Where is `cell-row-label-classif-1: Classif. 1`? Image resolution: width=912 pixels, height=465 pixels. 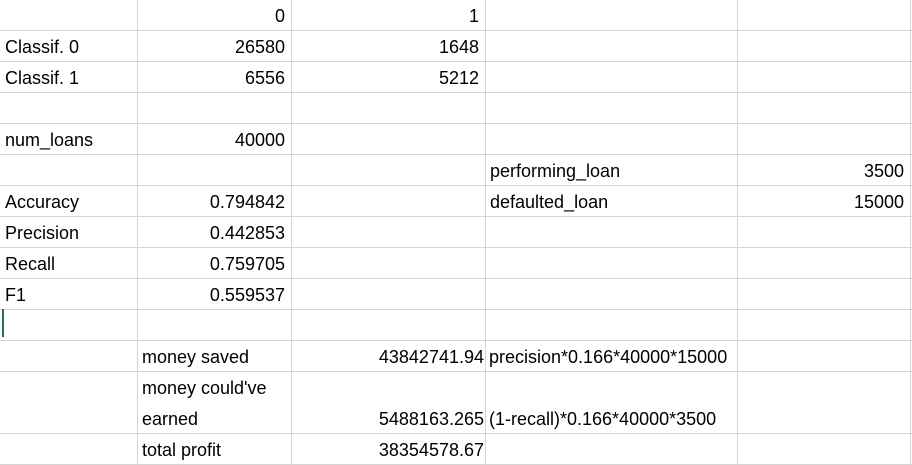 cell-row-label-classif-1: Classif. 1 is located at coordinates (42, 78).